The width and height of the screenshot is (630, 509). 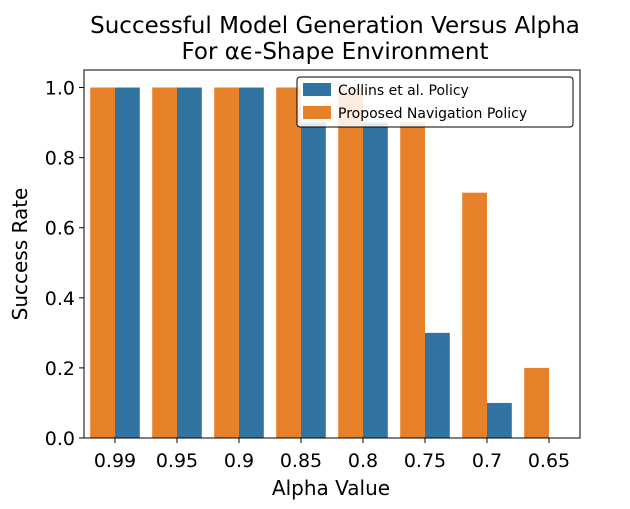 What do you see at coordinates (127, 263) in the screenshot?
I see `bar-collins-0.99` at bounding box center [127, 263].